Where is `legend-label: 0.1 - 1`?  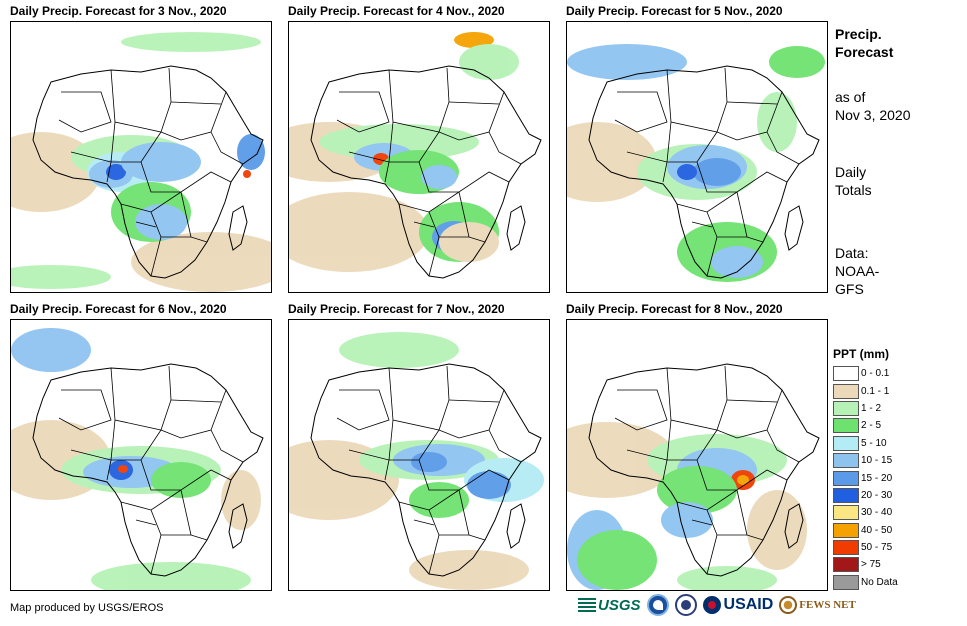
legend-label: 0.1 - 1 is located at coordinates (875, 391).